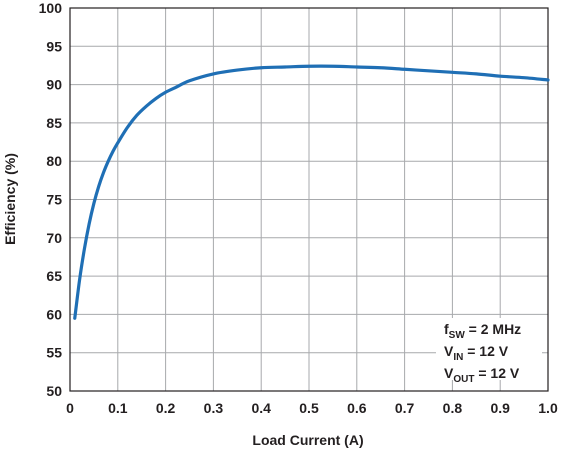 The image size is (561, 449). I want to click on annotation-subscript: IN, so click(458, 357).